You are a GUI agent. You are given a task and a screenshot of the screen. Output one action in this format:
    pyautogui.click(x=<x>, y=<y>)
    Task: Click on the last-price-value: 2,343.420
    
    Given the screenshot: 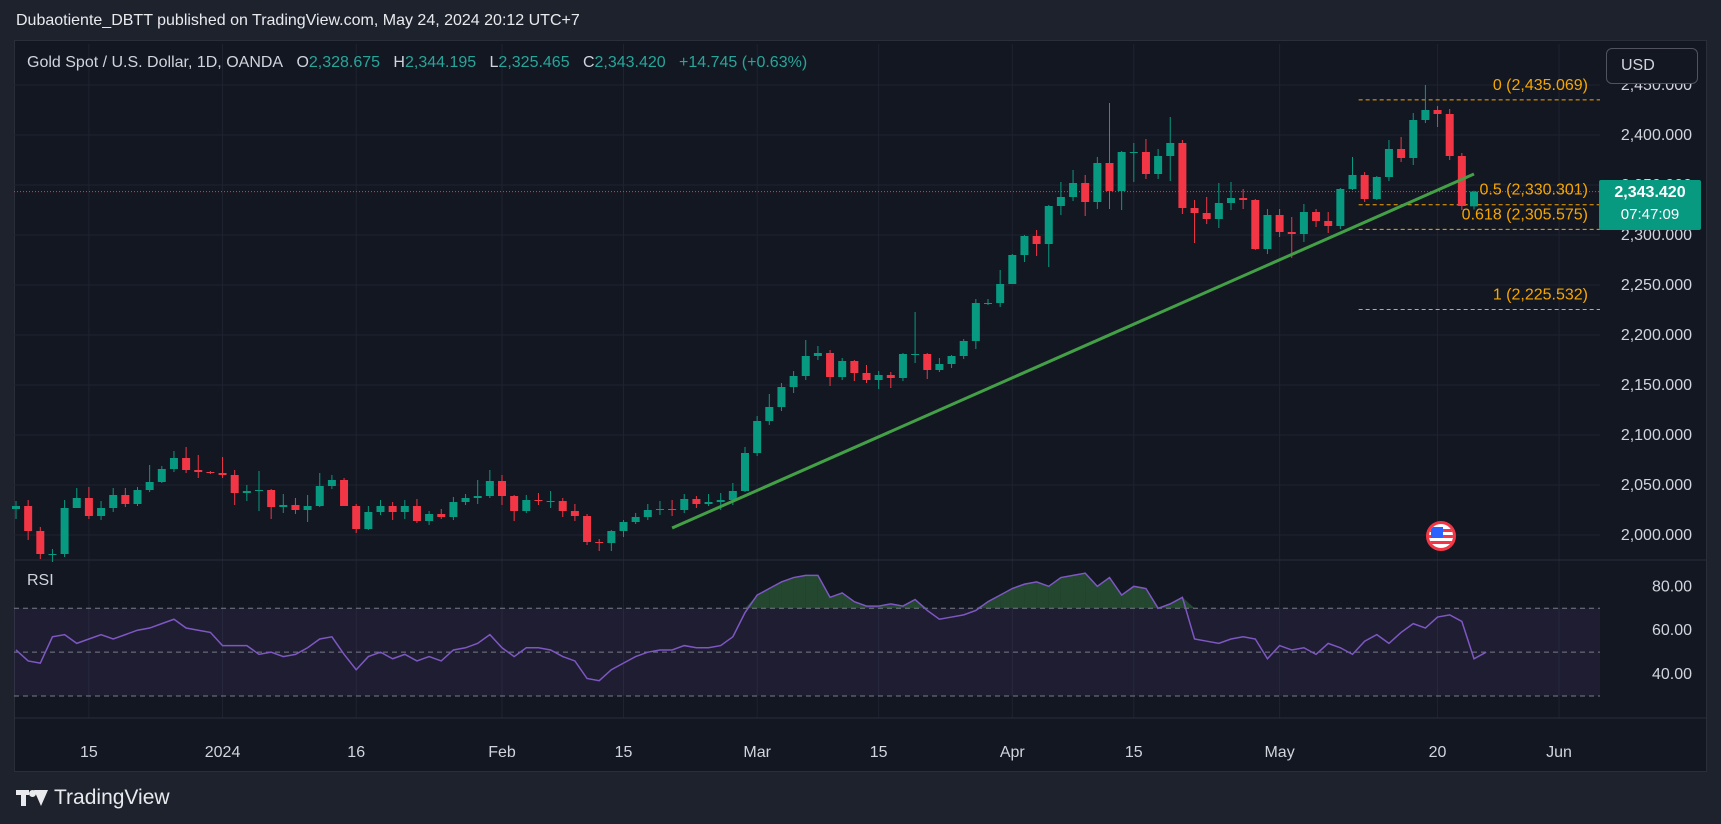 What is the action you would take?
    pyautogui.click(x=1650, y=192)
    